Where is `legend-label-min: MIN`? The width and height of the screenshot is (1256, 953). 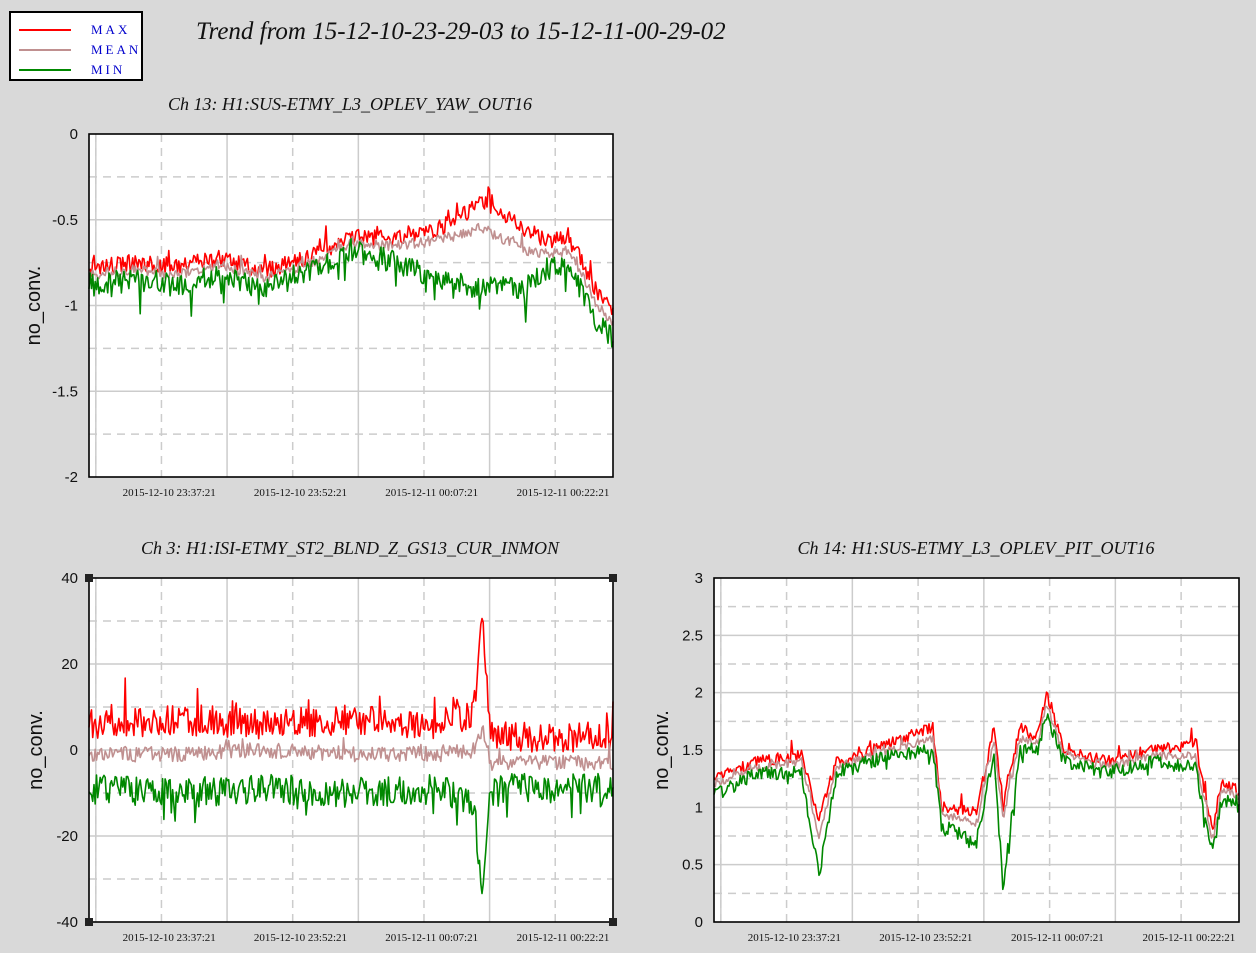
legend-label-min: MIN is located at coordinates (108, 69).